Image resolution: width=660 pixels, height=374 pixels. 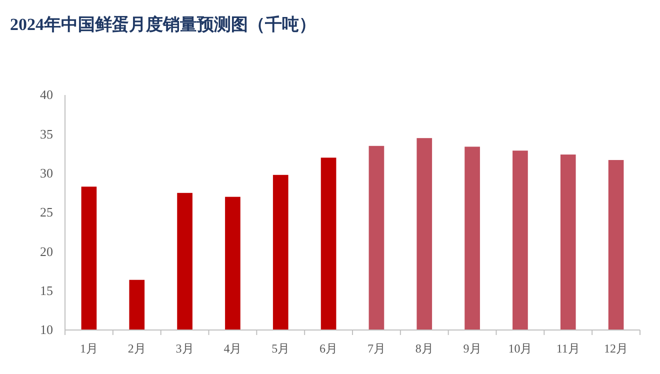 What do you see at coordinates (46, 172) in the screenshot?
I see `y-tick-label: 30` at bounding box center [46, 172].